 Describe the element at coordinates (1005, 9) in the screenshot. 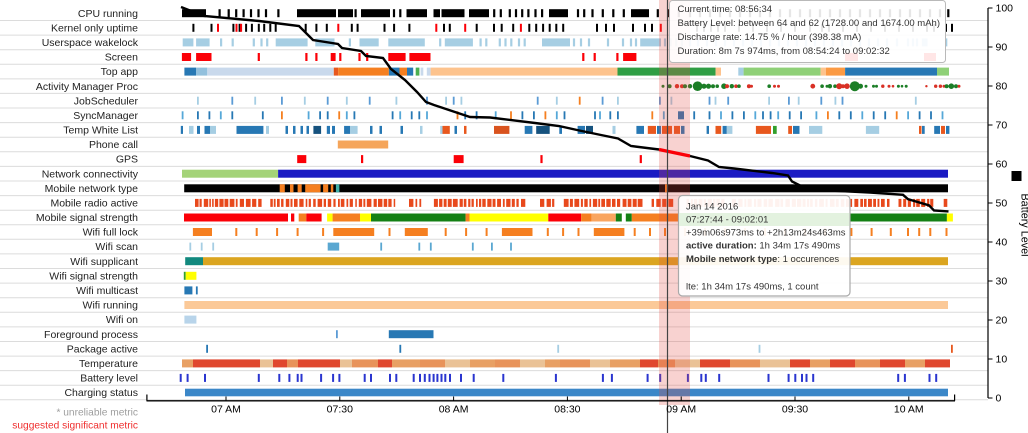

I see `svg-text: 100` at that location.